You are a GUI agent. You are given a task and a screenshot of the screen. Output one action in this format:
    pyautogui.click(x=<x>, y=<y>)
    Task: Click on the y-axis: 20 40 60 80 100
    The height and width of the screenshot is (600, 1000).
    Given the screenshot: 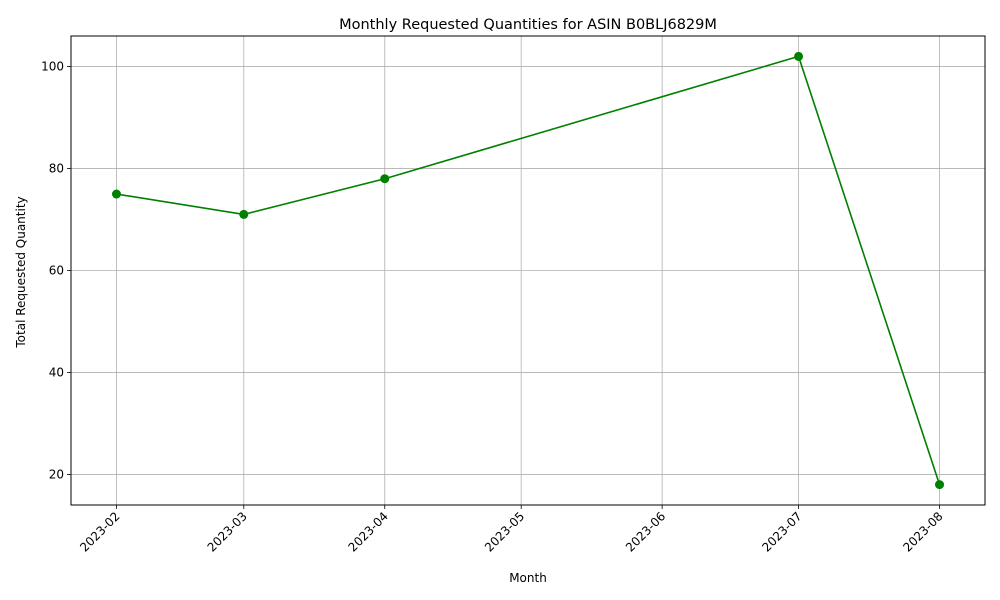 What is the action you would take?
    pyautogui.click(x=56, y=270)
    